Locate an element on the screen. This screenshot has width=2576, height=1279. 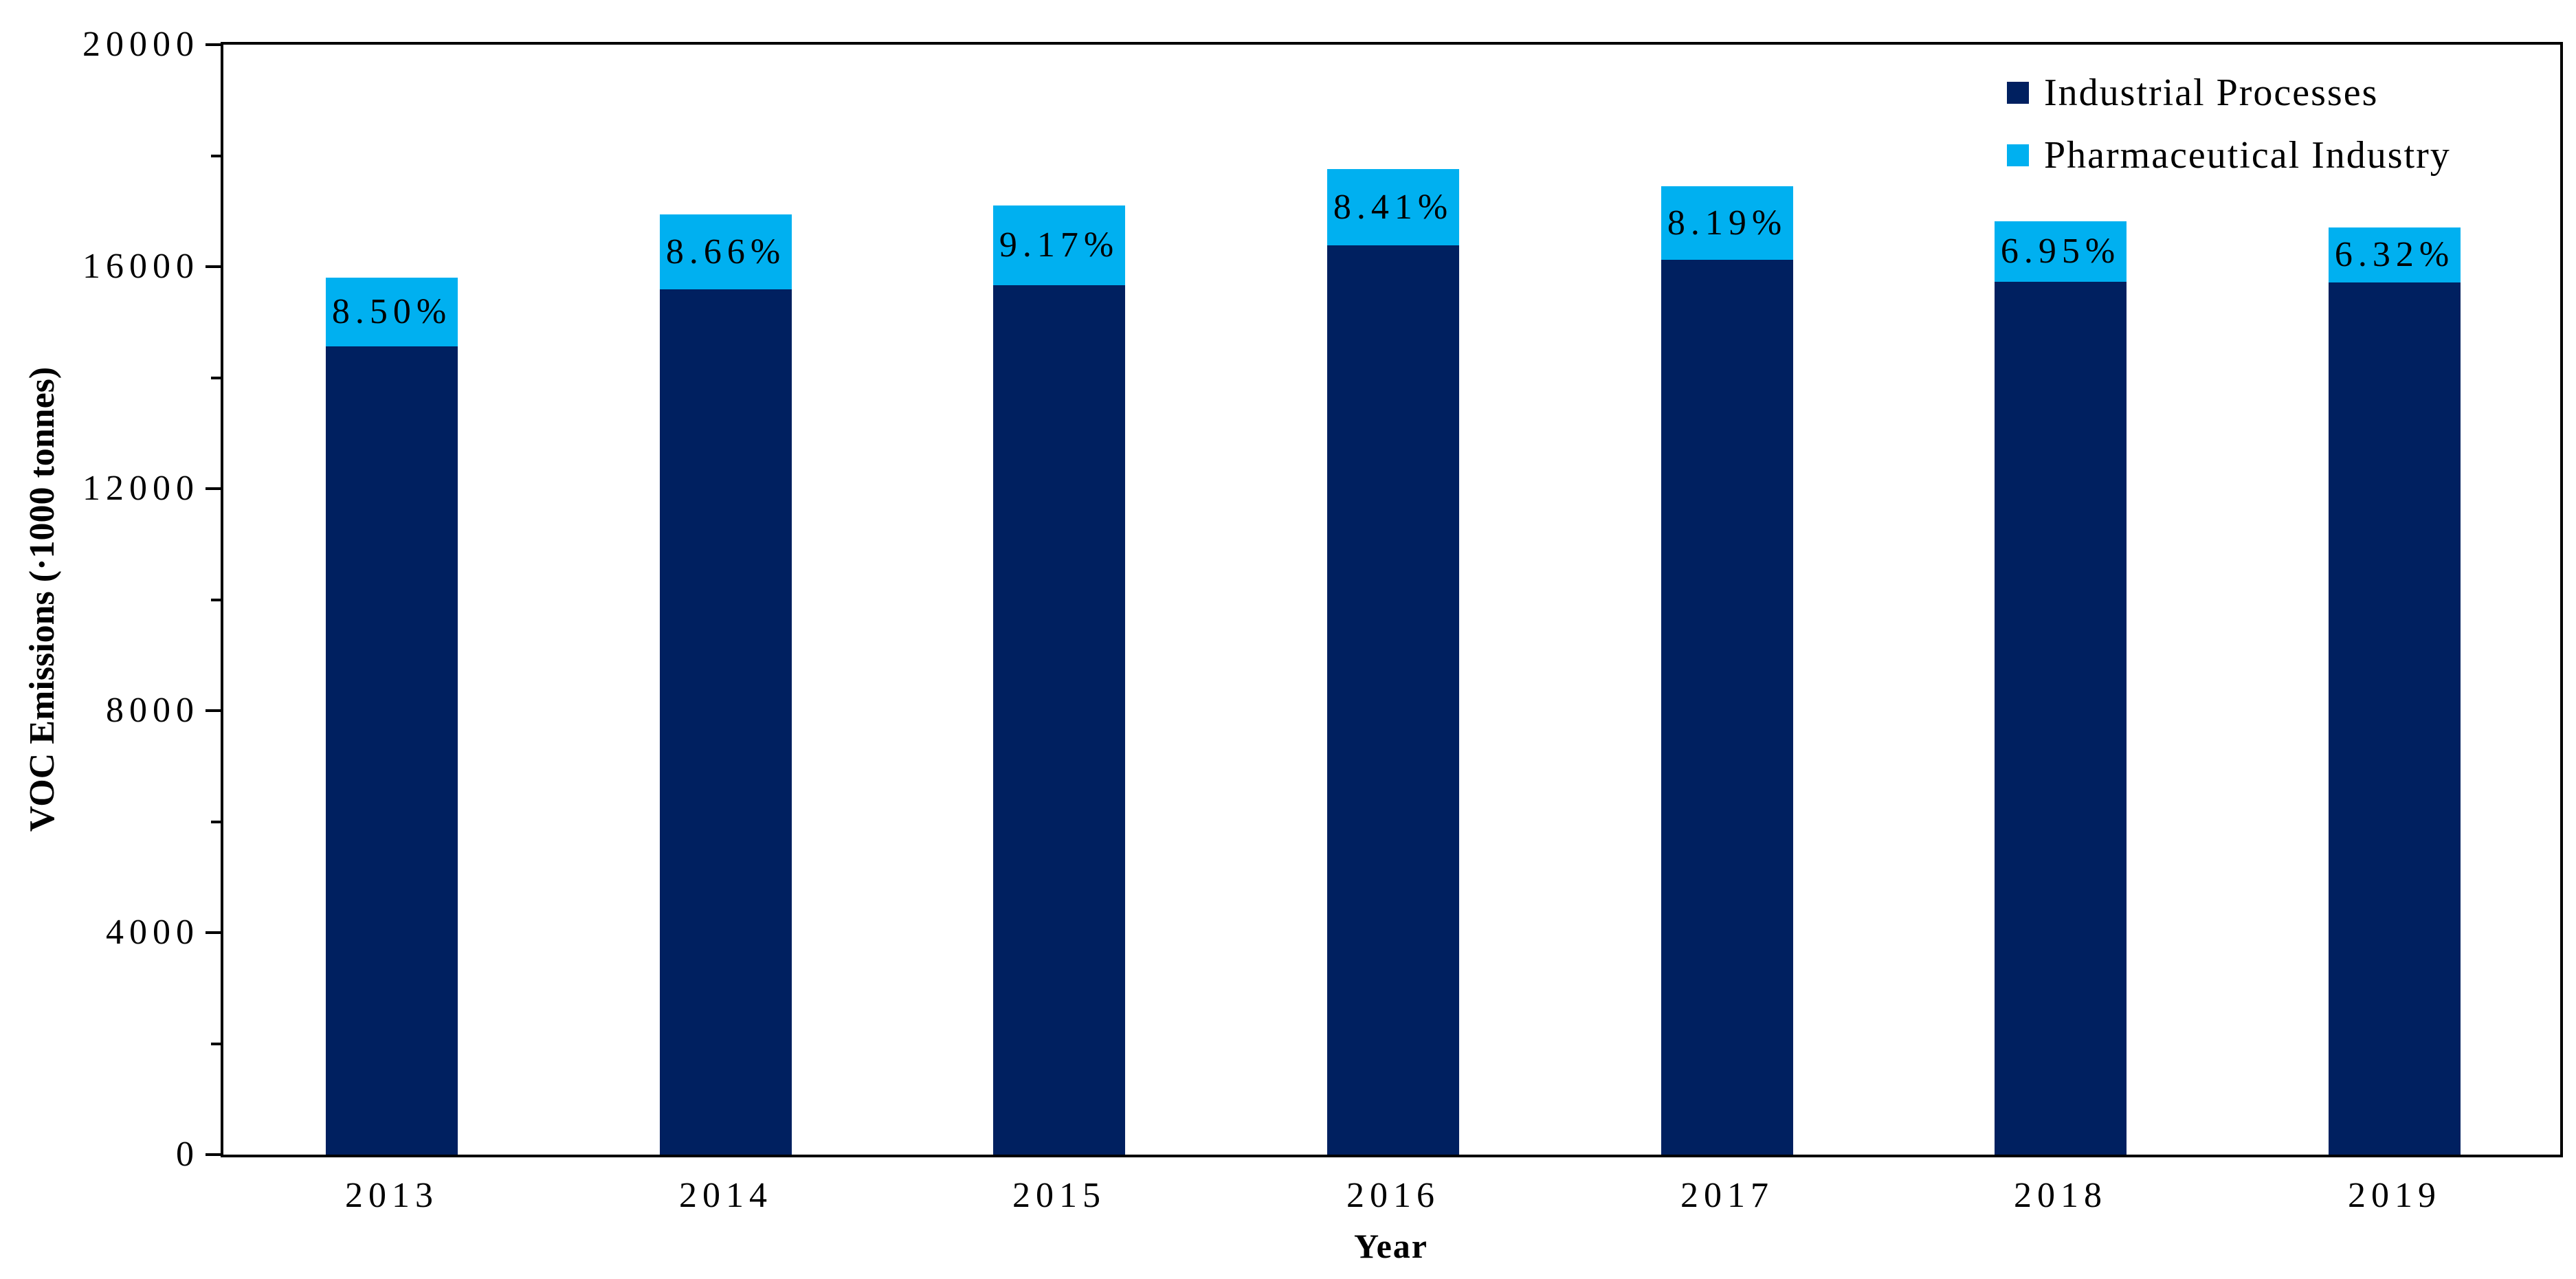
bar-2014-pharmaceutical-industry is located at coordinates (726, 251).